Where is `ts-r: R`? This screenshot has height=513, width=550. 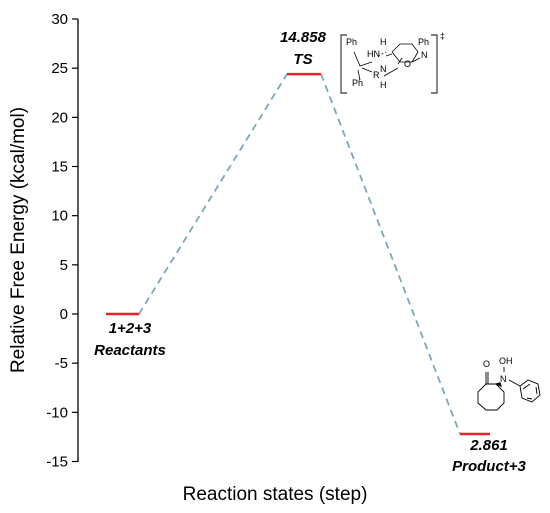 ts-r: R is located at coordinates (376, 75).